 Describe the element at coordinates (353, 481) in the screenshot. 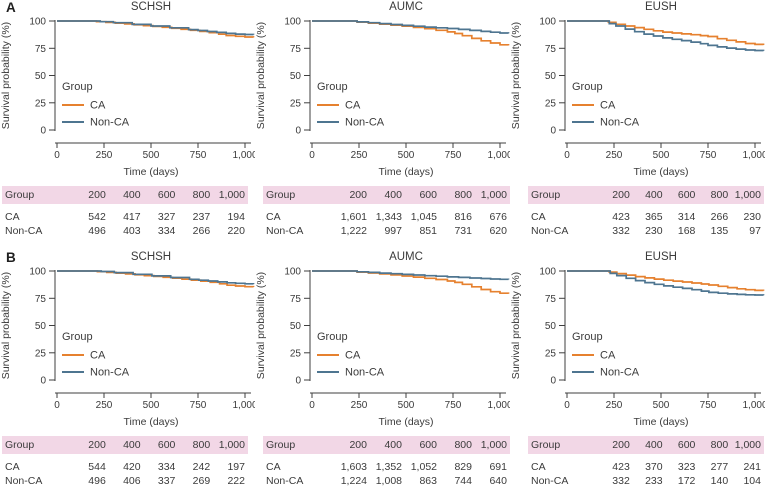

I see `risk-count: 1,224` at that location.